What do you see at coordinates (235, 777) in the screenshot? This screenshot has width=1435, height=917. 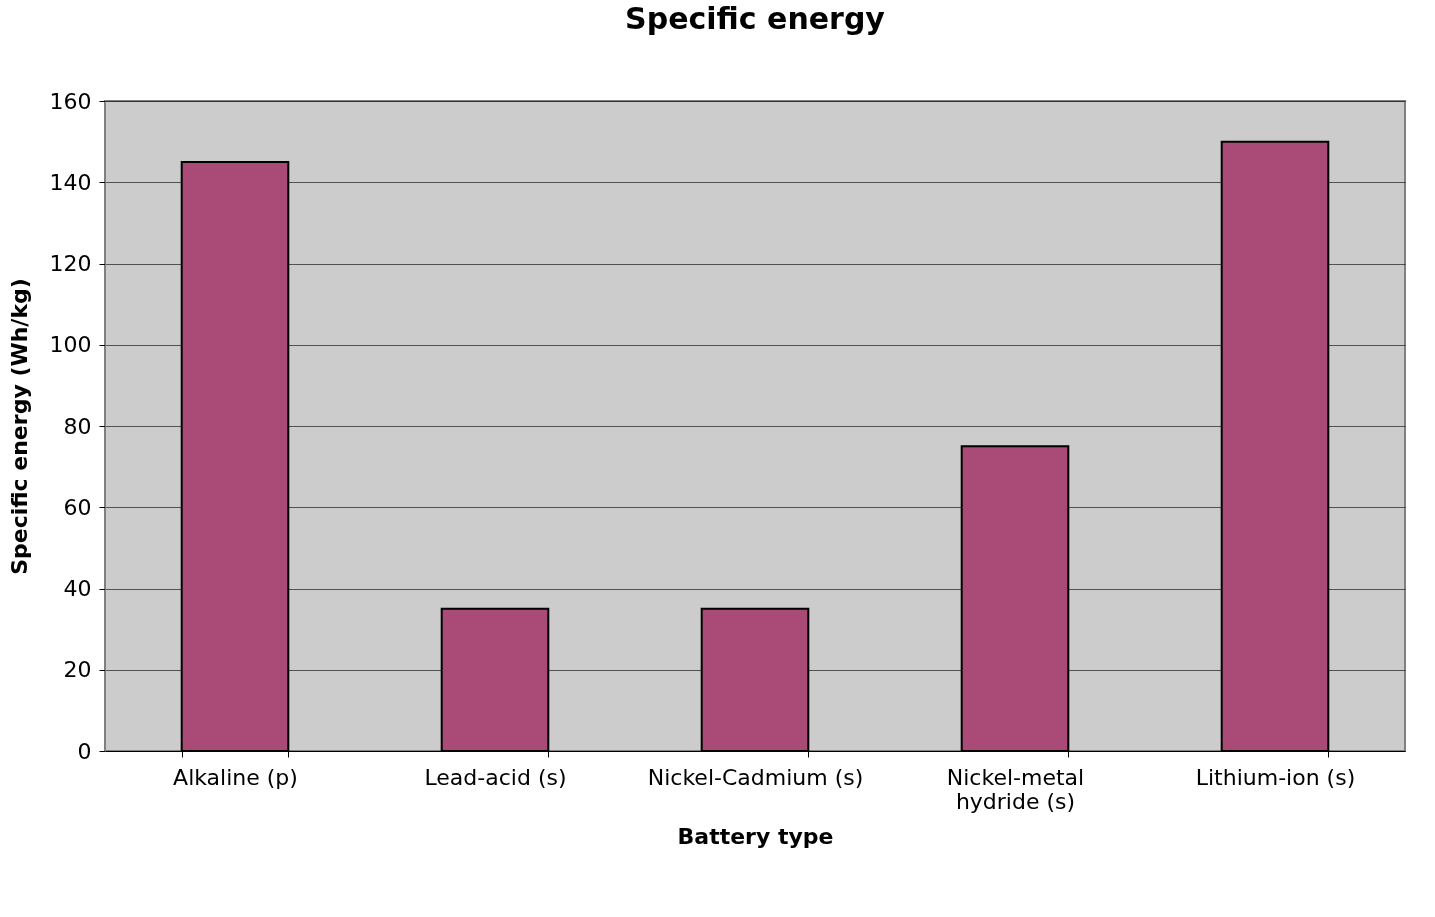 I see `x-tick-label: Alkaline (p)` at bounding box center [235, 777].